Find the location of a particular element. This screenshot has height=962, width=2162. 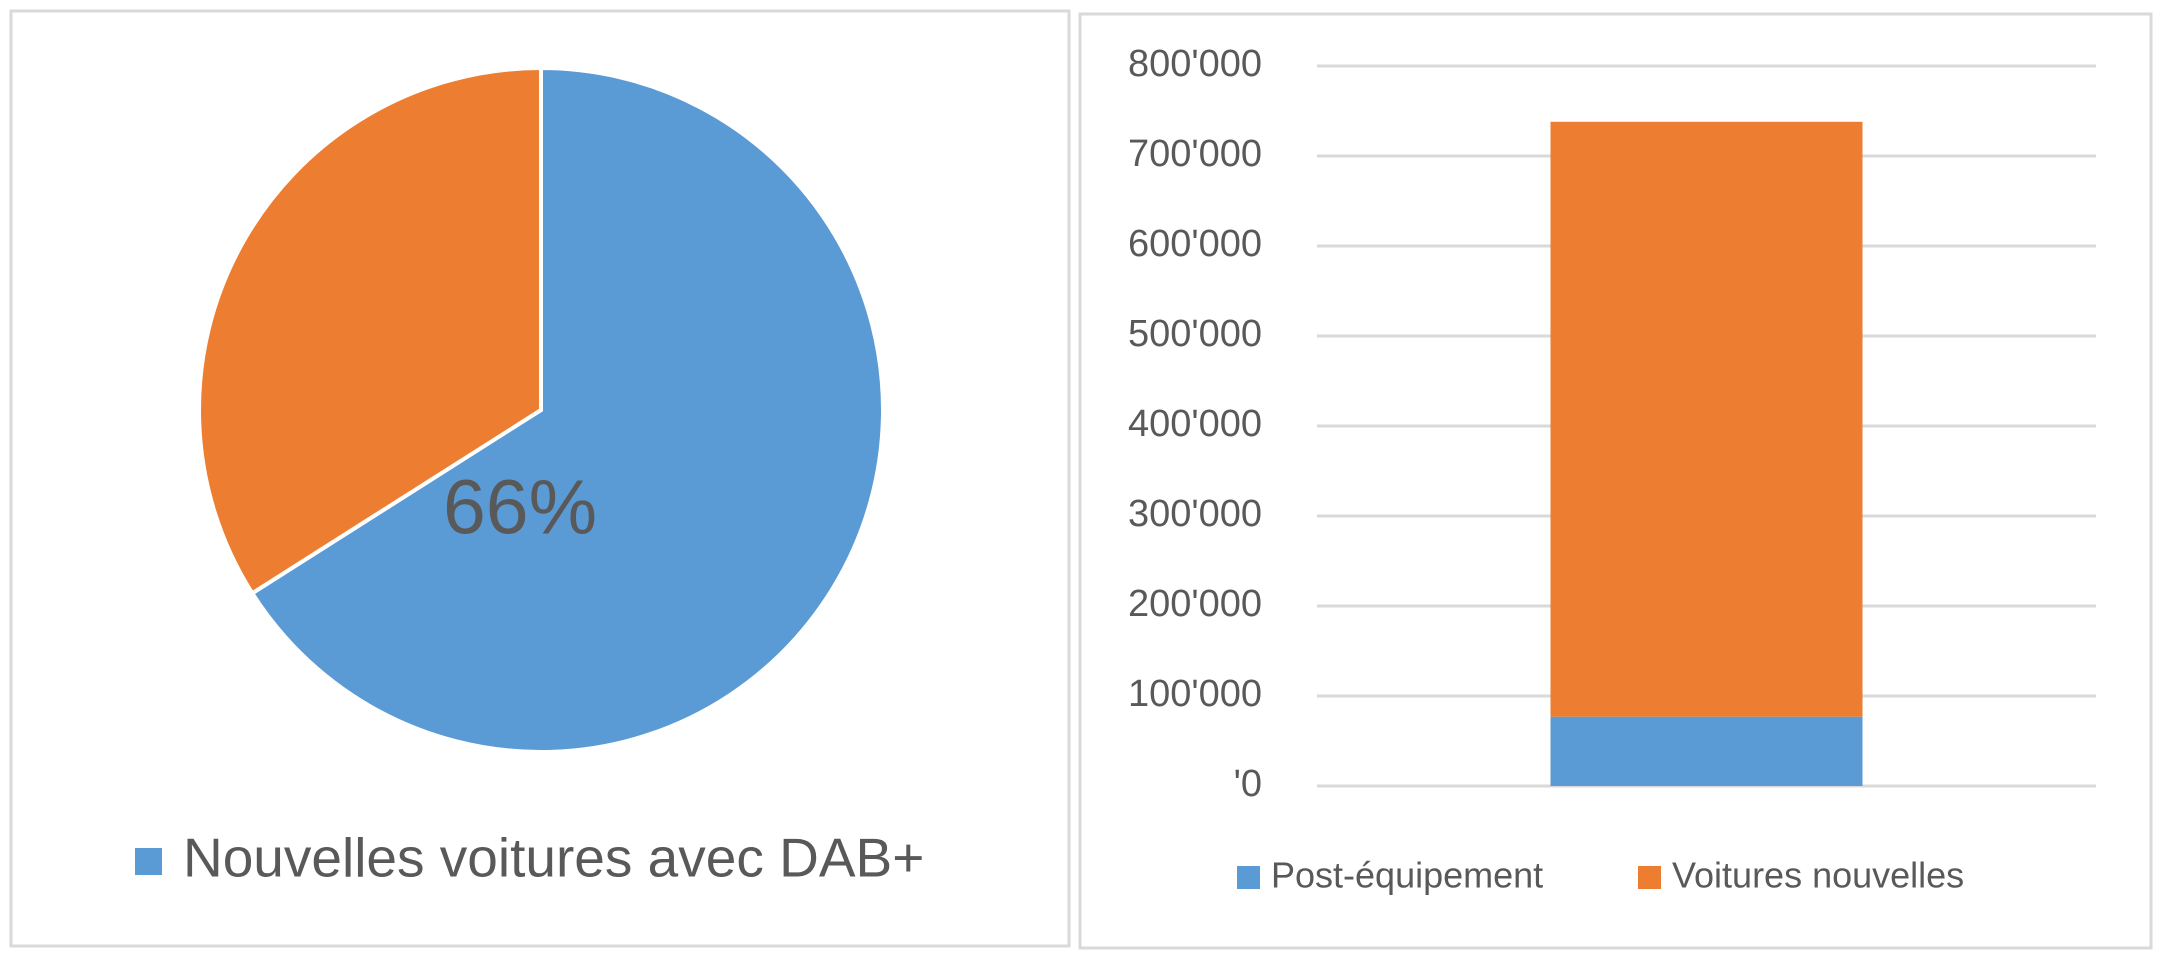

data-label: 66% is located at coordinates (520, 507).